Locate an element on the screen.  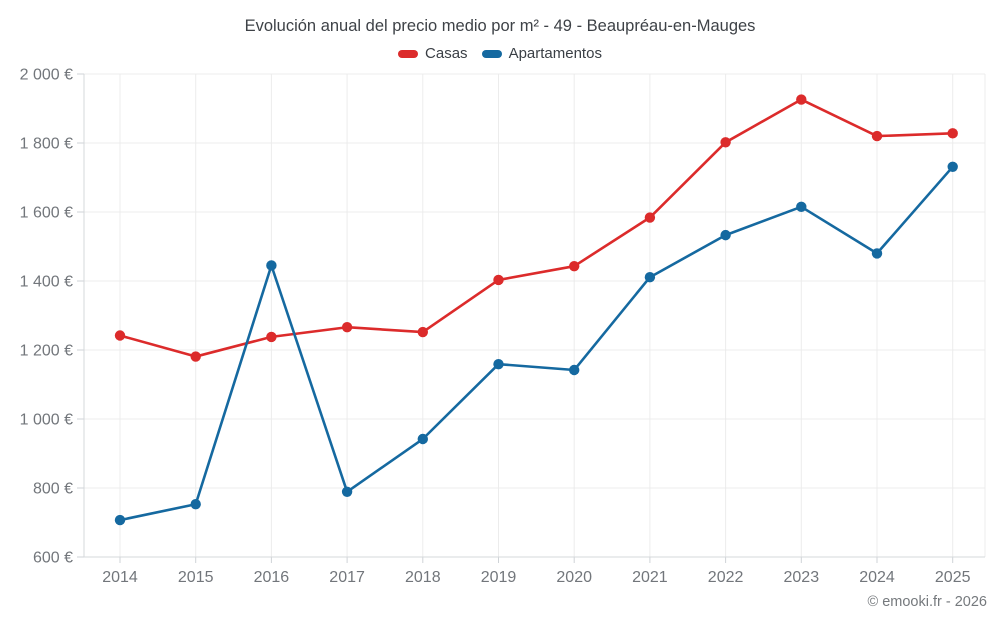
x-axis-label-2016: 2016 is located at coordinates (272, 577).